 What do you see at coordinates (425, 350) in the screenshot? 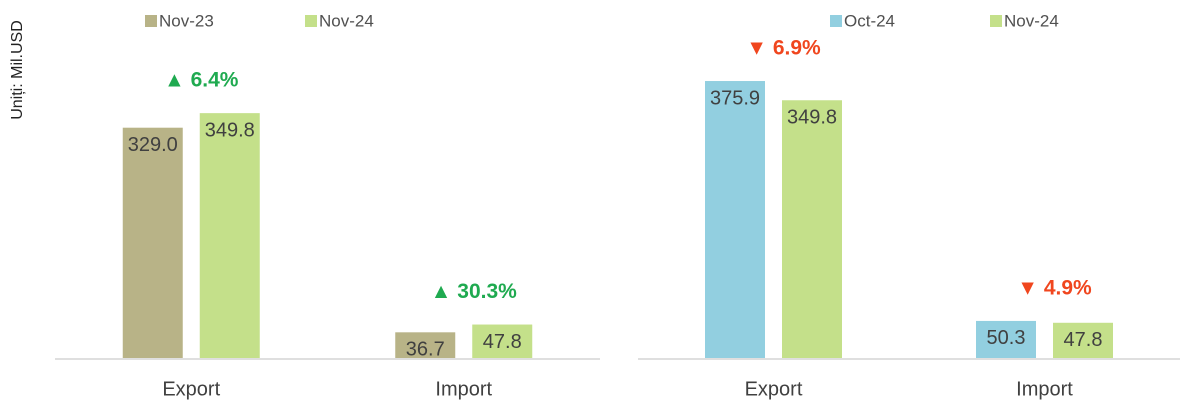
I see `value-label: 36.7` at bounding box center [425, 350].